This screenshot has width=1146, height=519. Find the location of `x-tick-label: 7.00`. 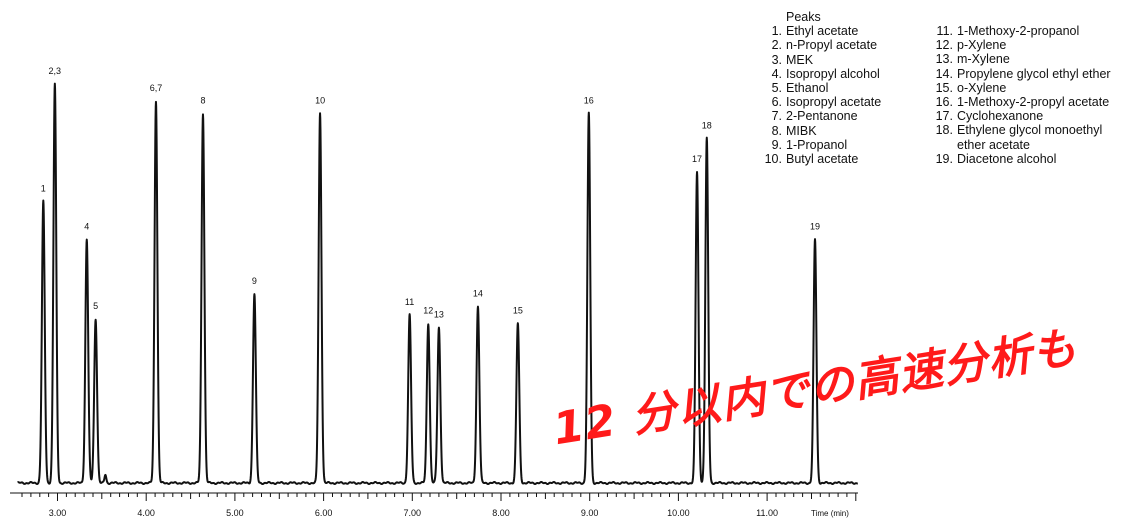

x-tick-label: 7.00 is located at coordinates (413, 513).